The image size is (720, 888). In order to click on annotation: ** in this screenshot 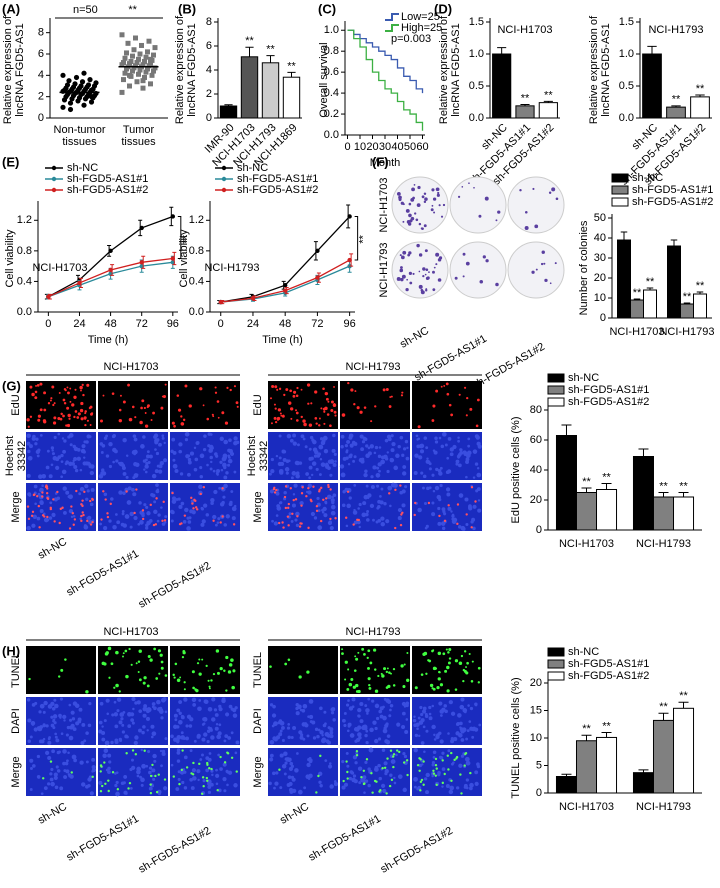, I will do `click(187, 238)`.